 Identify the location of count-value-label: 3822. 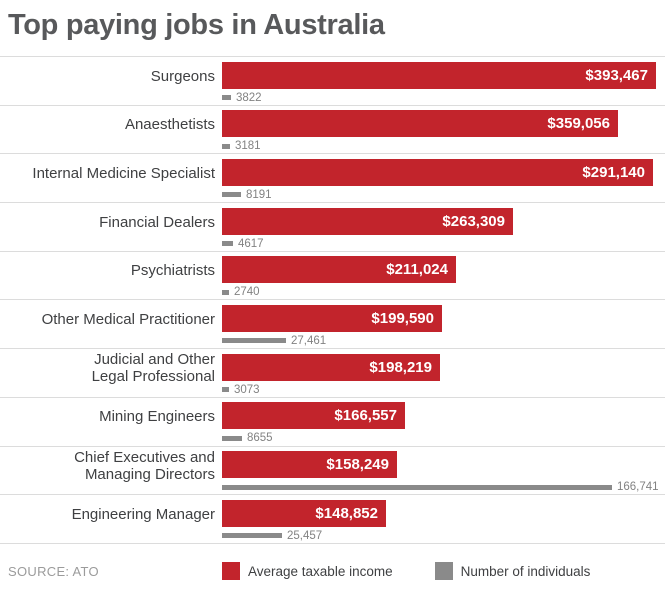
(249, 97).